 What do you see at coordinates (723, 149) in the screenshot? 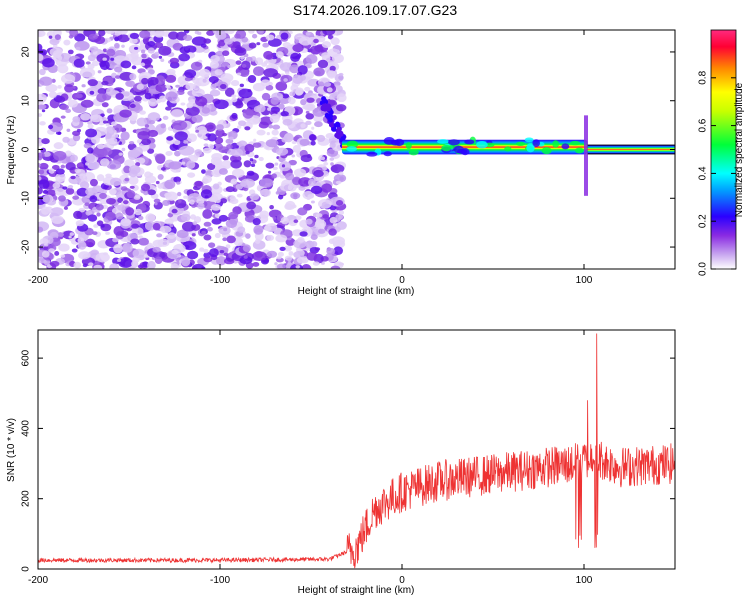
I see `colorbar-gradient` at bounding box center [723, 149].